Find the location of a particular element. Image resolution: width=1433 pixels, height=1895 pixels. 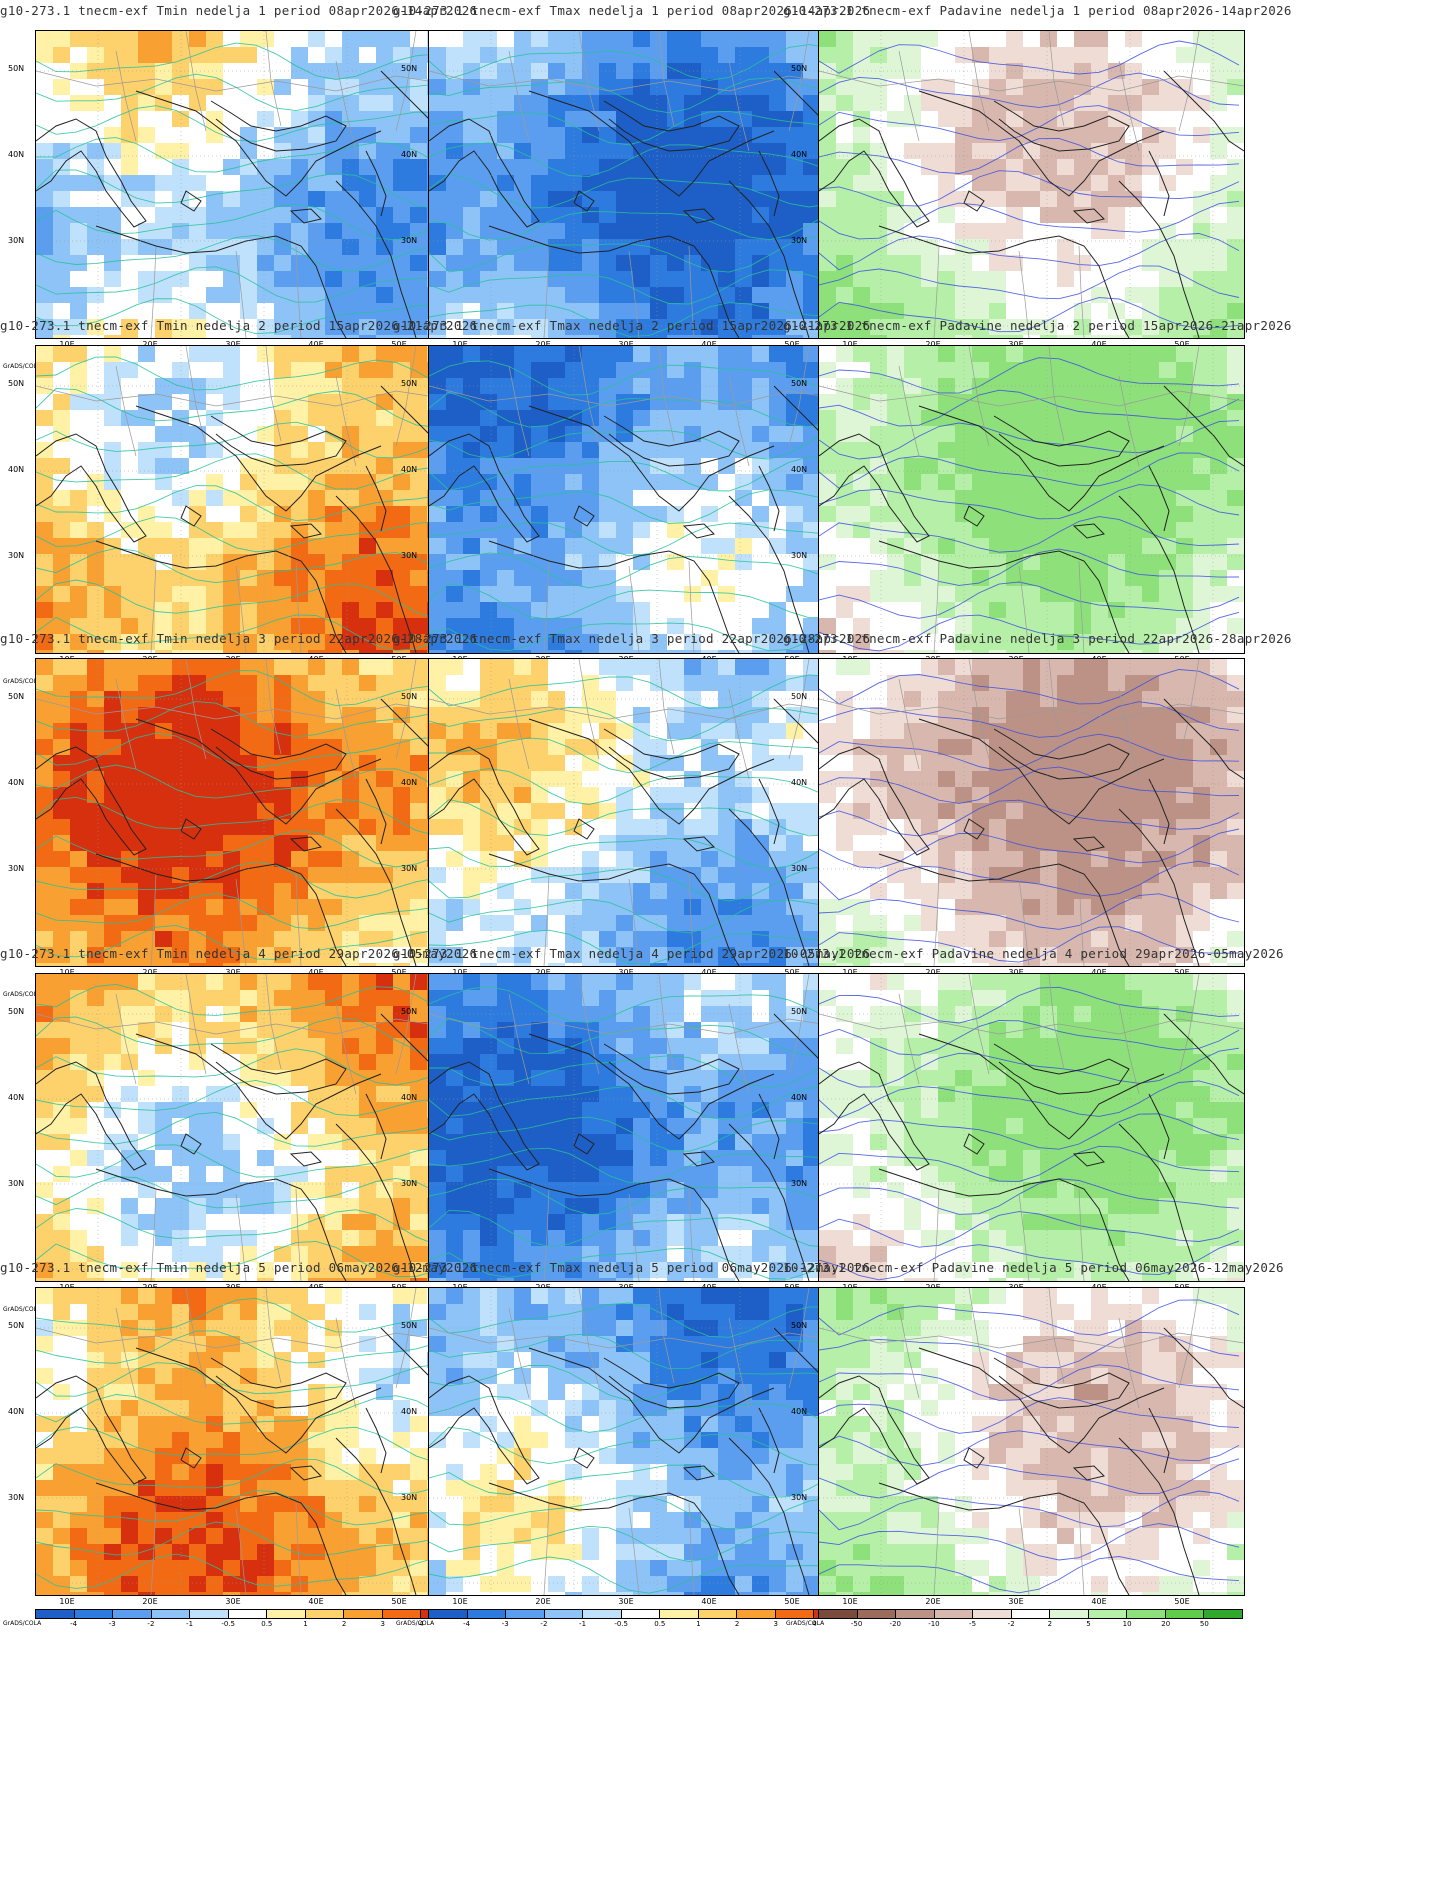

colorbar-tick-label: -50 is located at coordinates (856, 1624).